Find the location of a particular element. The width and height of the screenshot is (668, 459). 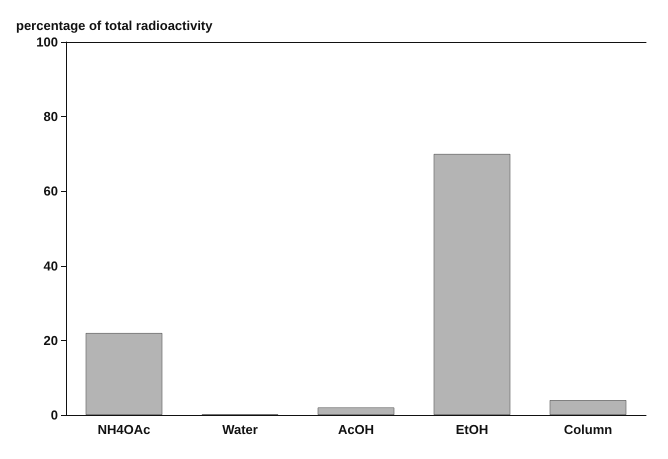

x-tick-label: EtOH is located at coordinates (472, 429).